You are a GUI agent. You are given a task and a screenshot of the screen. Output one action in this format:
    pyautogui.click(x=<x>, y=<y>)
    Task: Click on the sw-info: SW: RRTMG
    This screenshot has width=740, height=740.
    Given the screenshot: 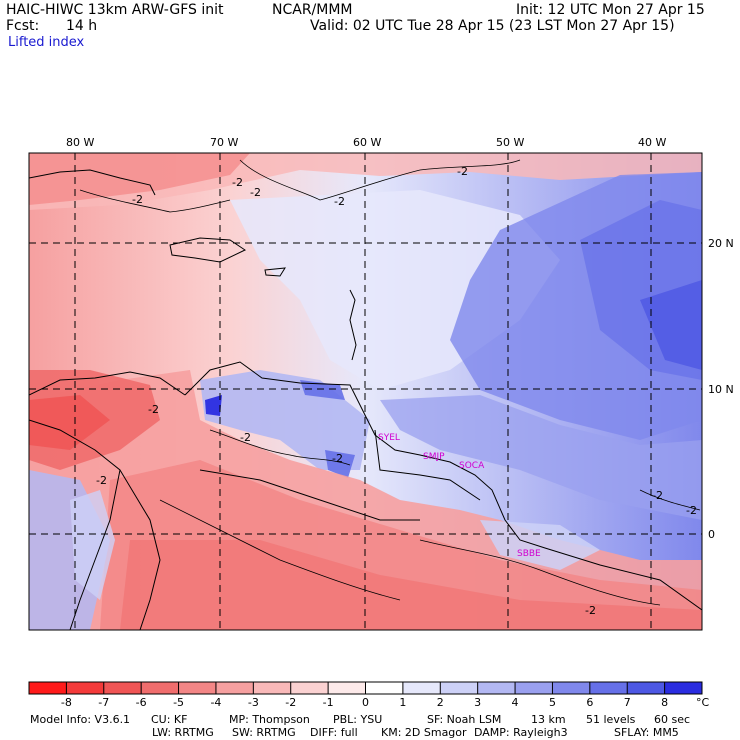 What is the action you would take?
    pyautogui.click(x=264, y=732)
    